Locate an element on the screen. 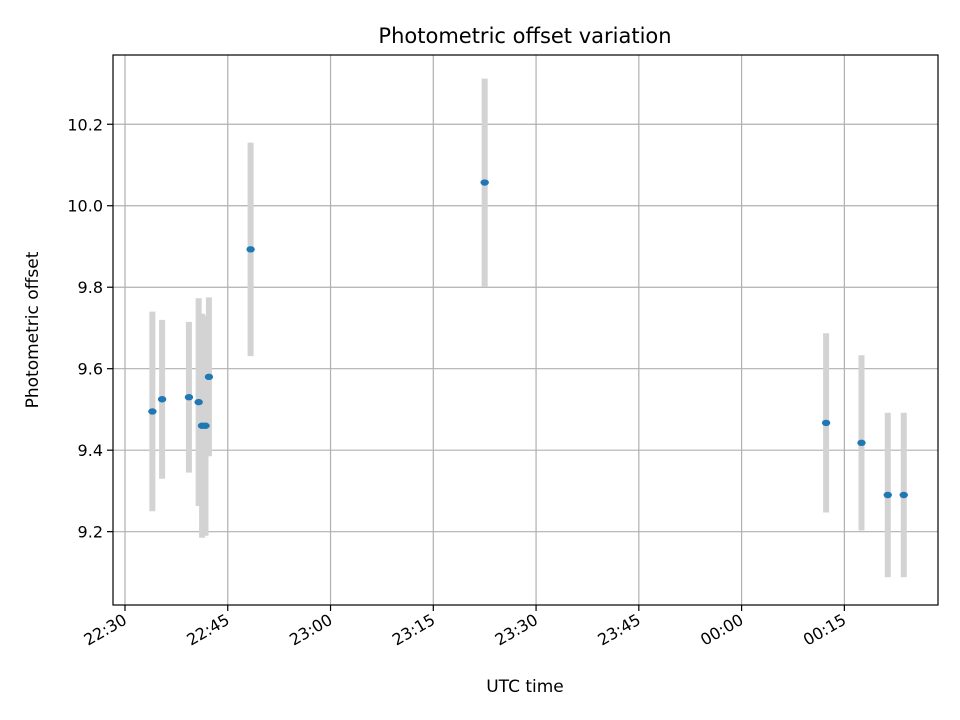 The image size is (960, 720). y-tick-label: 10.0 is located at coordinates (85, 206).